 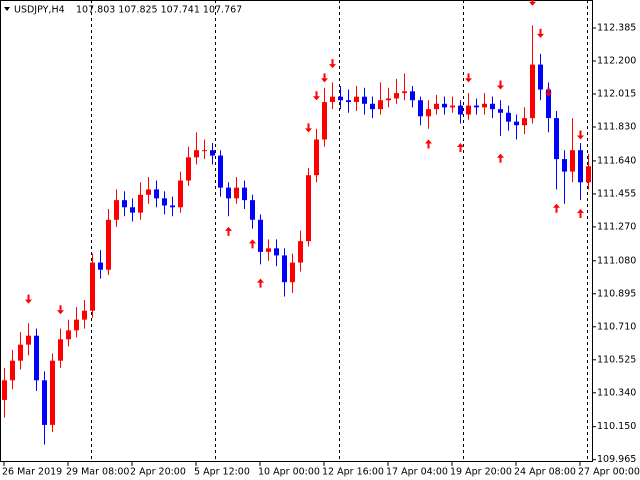 What do you see at coordinates (289, 472) in the screenshot?
I see `x-tick-label: 10 Apr 00:00` at bounding box center [289, 472].